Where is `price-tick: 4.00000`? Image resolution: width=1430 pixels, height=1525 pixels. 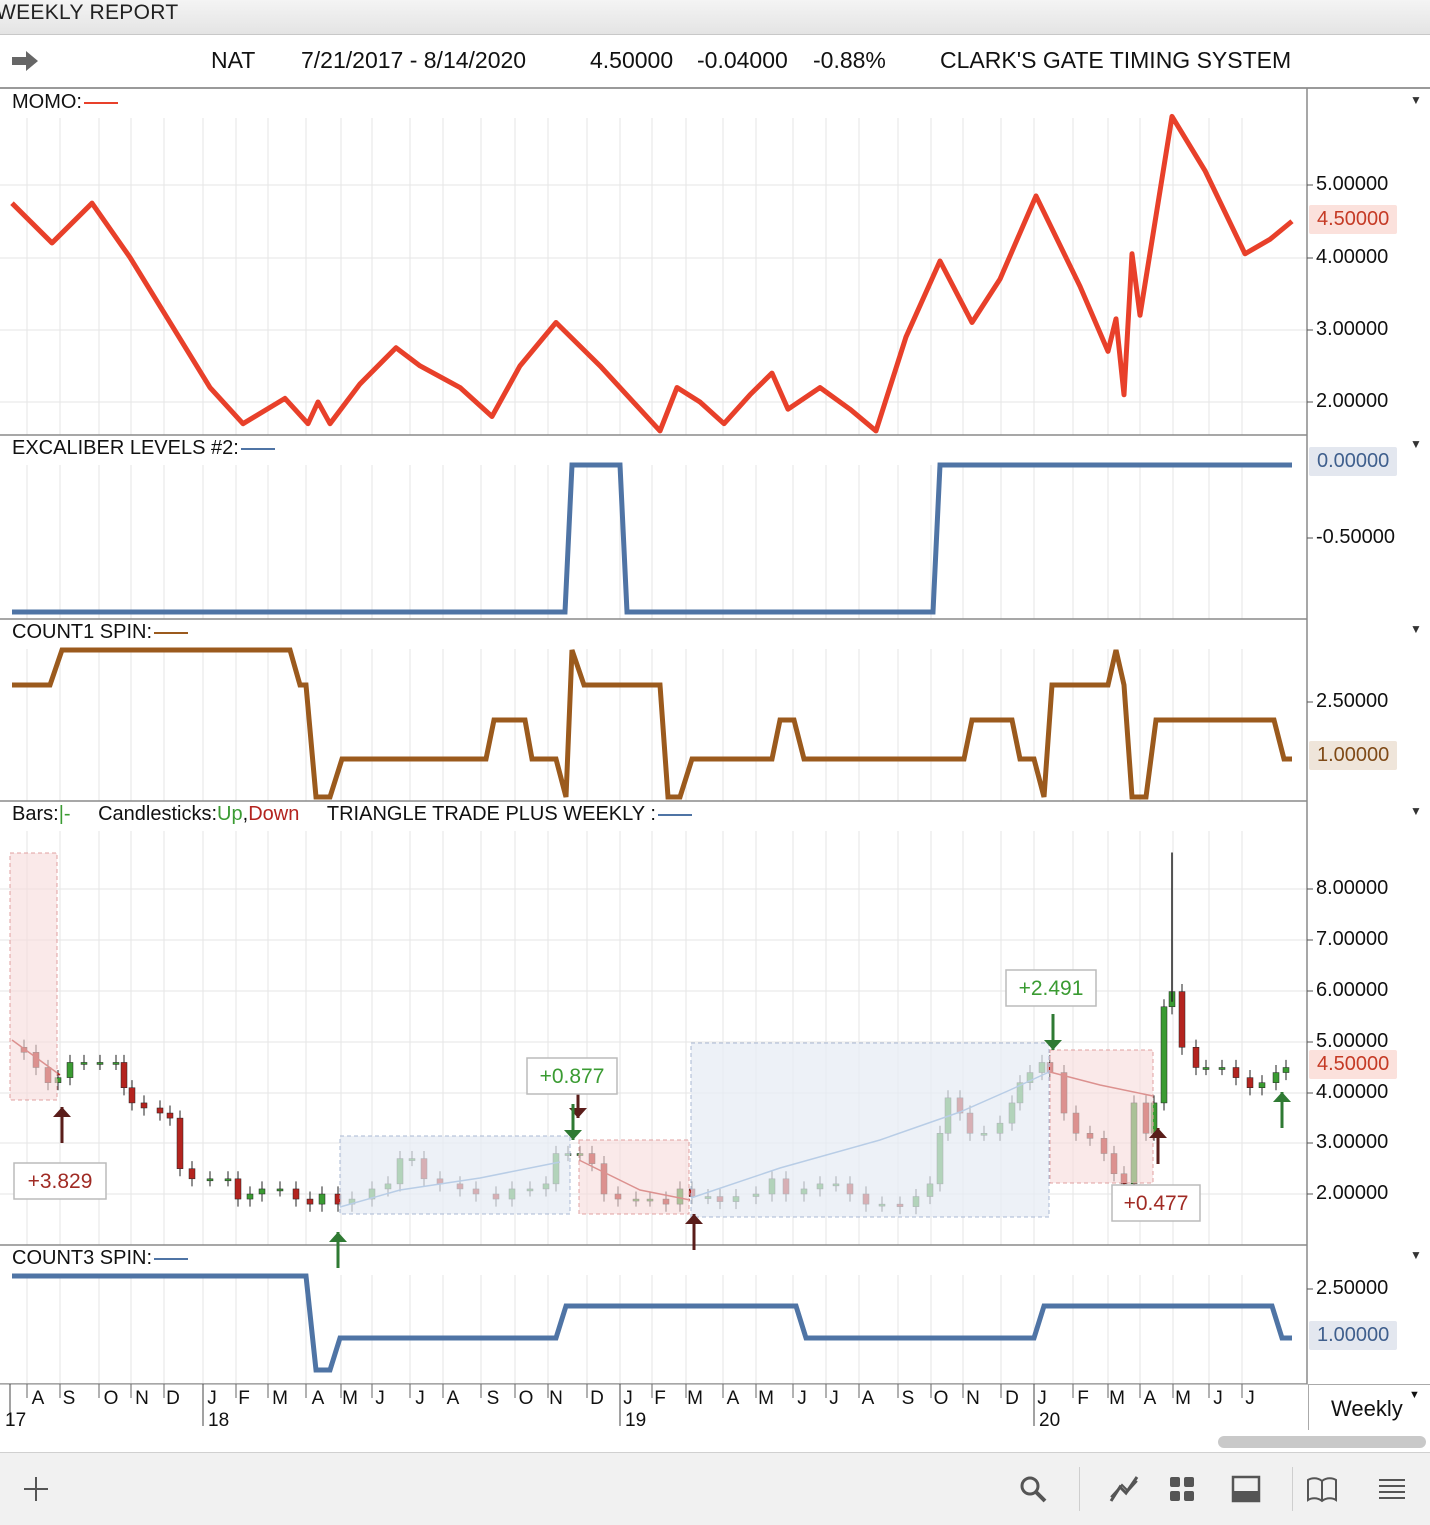 price-tick: 4.00000 is located at coordinates (1352, 1092).